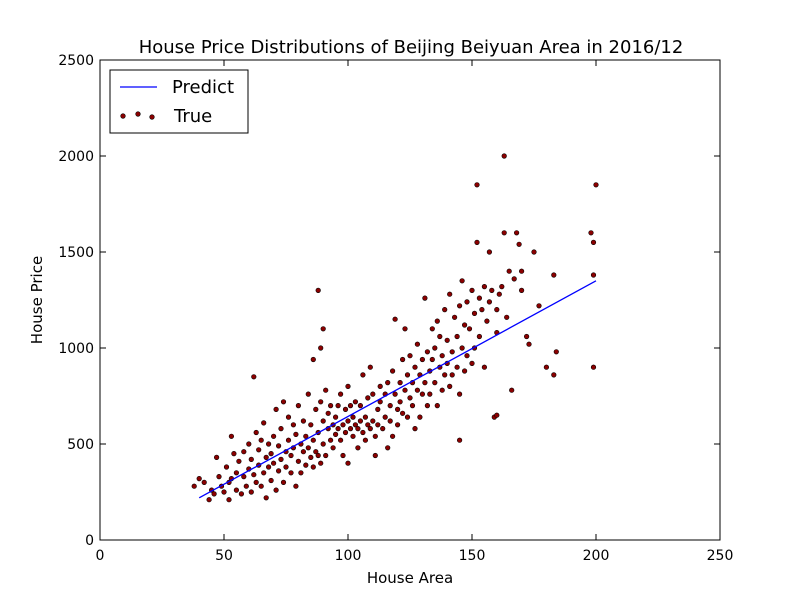  Describe the element at coordinates (410, 578) in the screenshot. I see `x-axis-label: House Area` at that location.